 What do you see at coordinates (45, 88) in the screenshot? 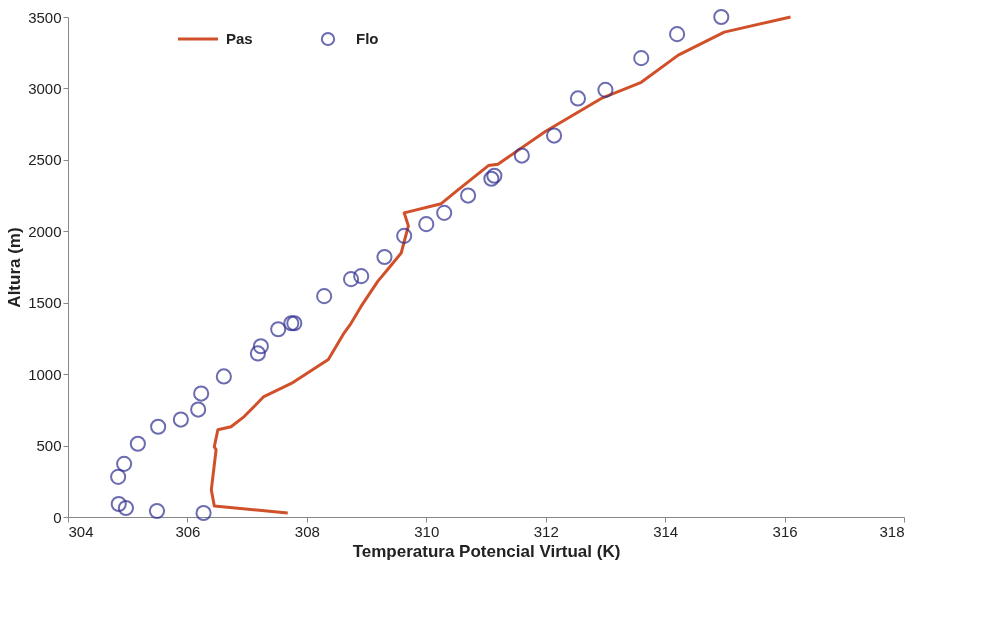
I see `y-tick-label: 3000` at bounding box center [45, 88].